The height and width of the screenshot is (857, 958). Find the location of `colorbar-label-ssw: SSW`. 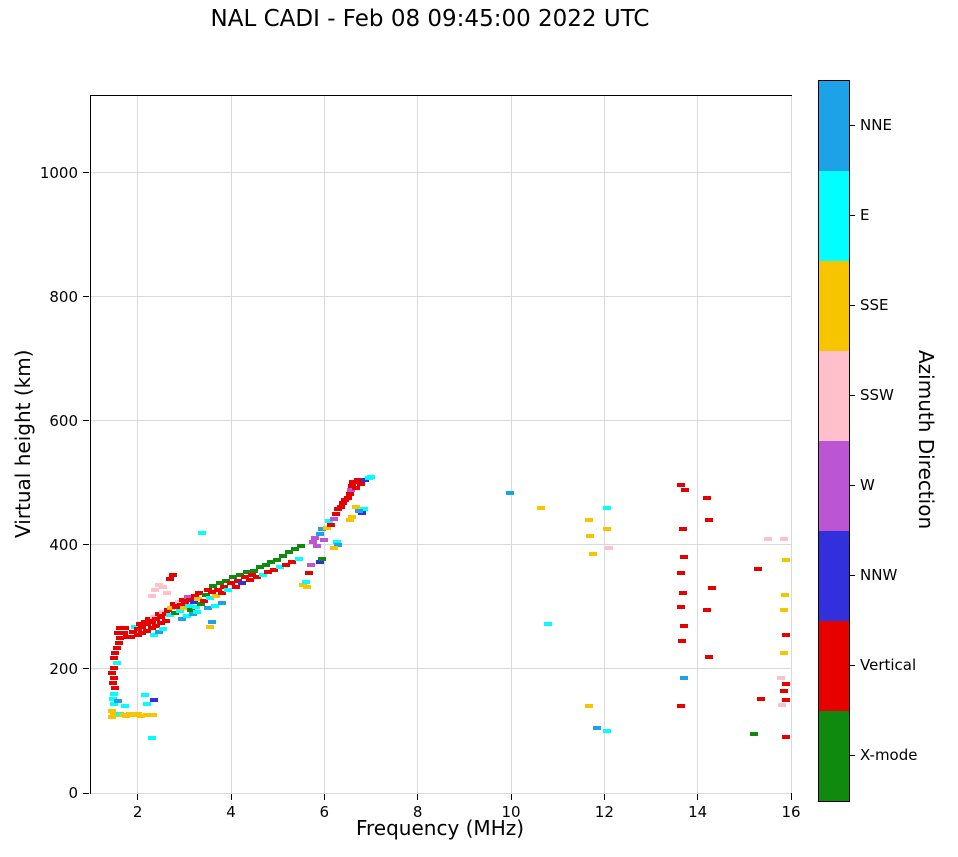

colorbar-label-ssw: SSW is located at coordinates (877, 395).